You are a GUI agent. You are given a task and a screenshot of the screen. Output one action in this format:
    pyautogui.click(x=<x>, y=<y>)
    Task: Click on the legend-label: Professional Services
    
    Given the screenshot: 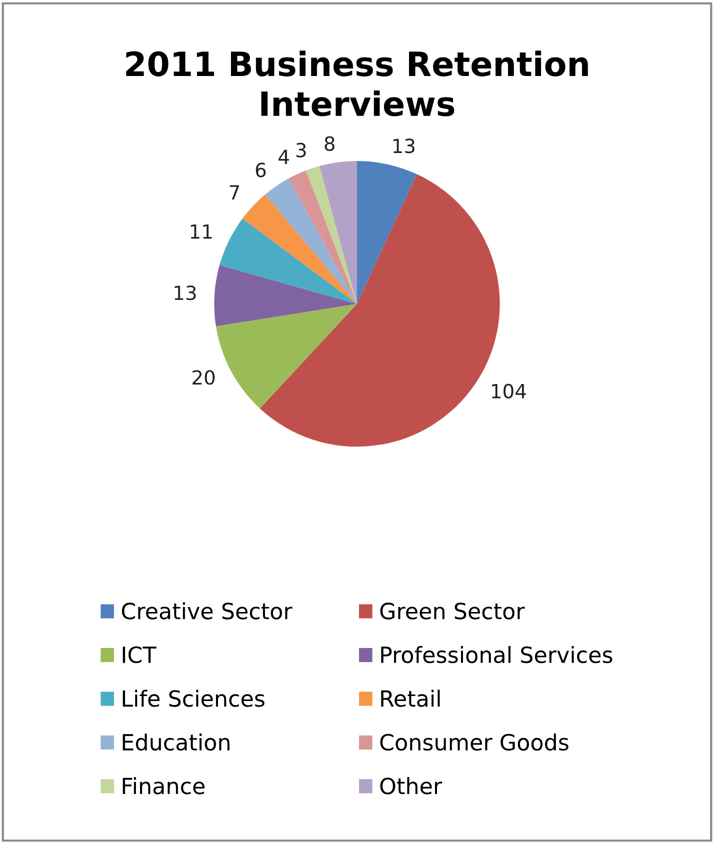 What is the action you would take?
    pyautogui.click(x=496, y=655)
    